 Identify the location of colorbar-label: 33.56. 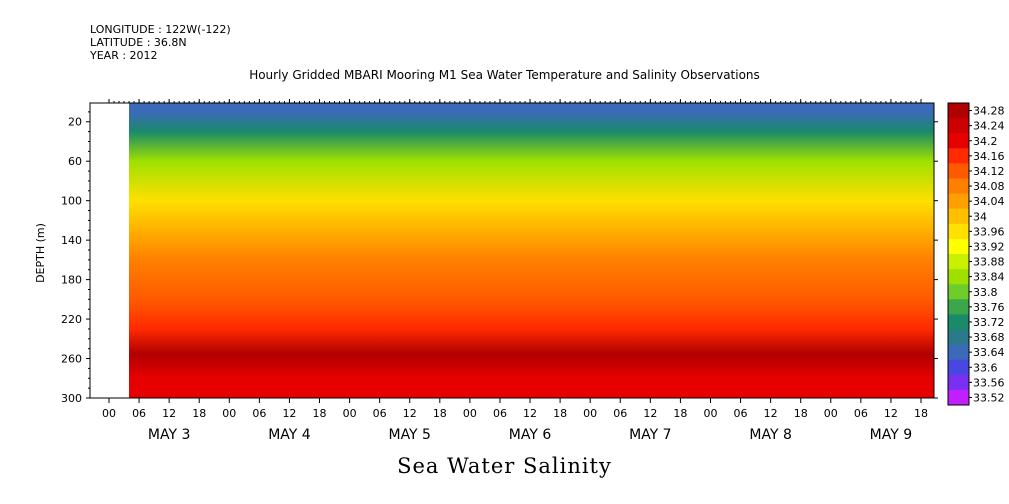
(989, 382).